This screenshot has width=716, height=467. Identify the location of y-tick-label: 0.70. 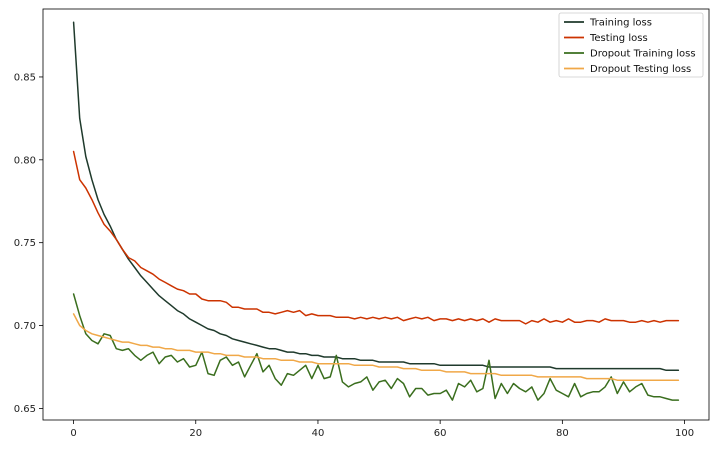
(25, 326).